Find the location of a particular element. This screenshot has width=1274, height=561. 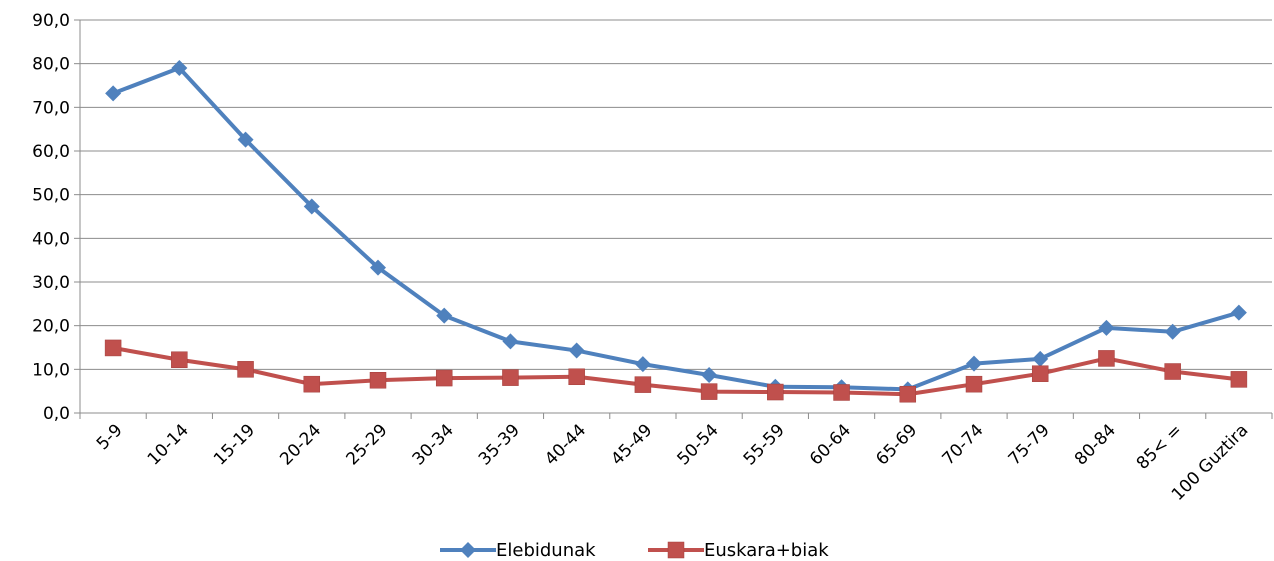

y-tick-label: 30,0 is located at coordinates (51, 283).